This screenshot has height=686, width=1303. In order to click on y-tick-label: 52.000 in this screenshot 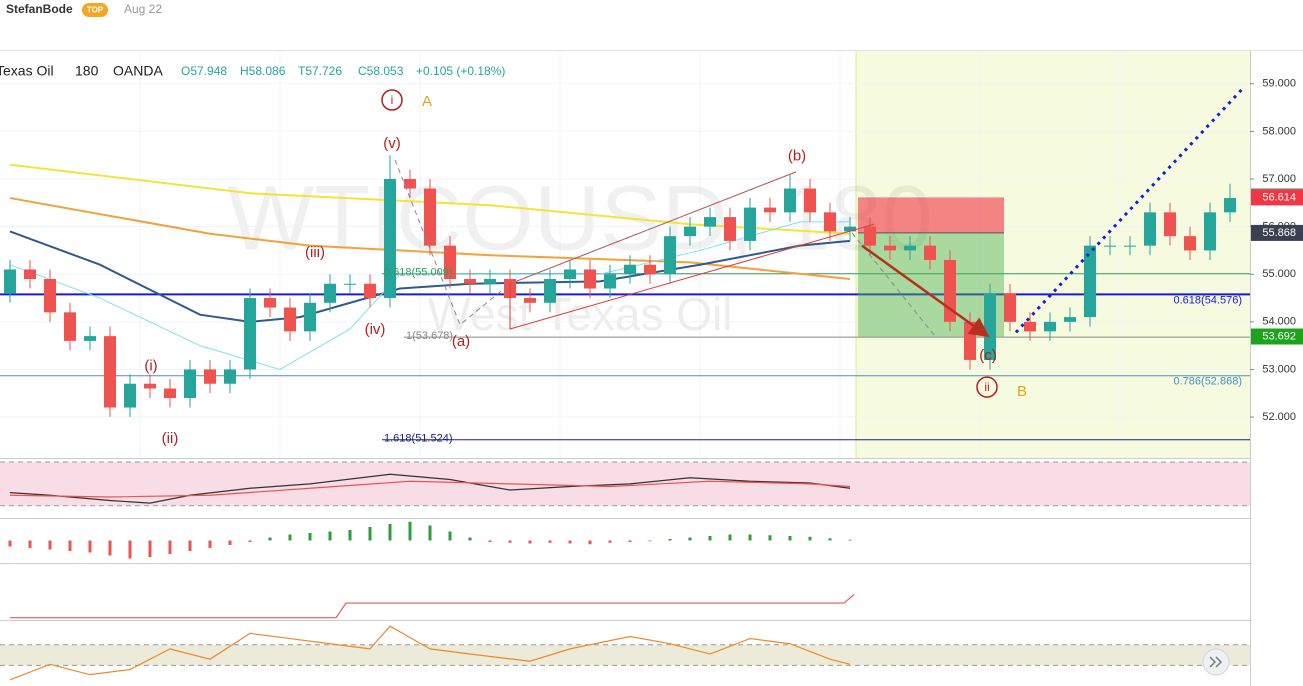, I will do `click(1279, 417)`.